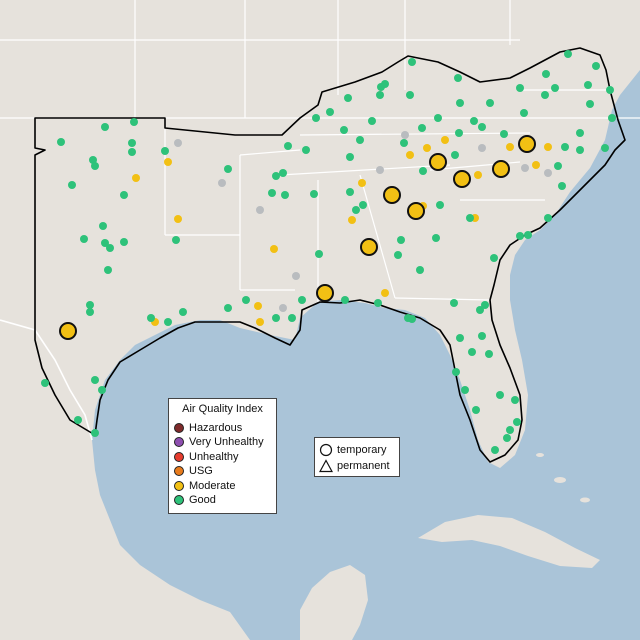  What do you see at coordinates (509, 541) in the screenshot?
I see `land-cuba` at bounding box center [509, 541].